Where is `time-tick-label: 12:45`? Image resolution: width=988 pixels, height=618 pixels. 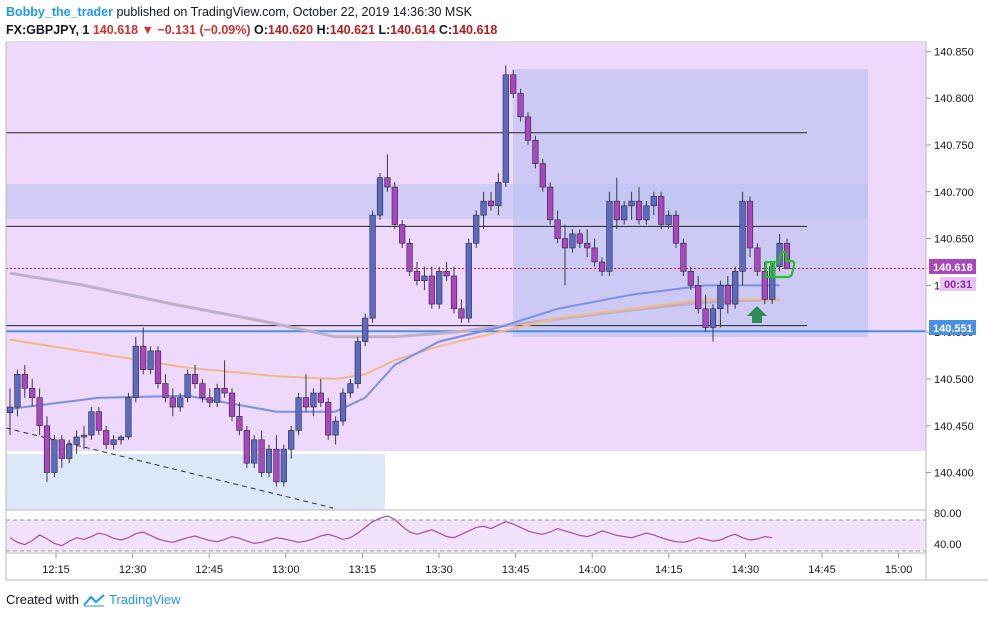
time-tick-label: 12:45 is located at coordinates (209, 570).